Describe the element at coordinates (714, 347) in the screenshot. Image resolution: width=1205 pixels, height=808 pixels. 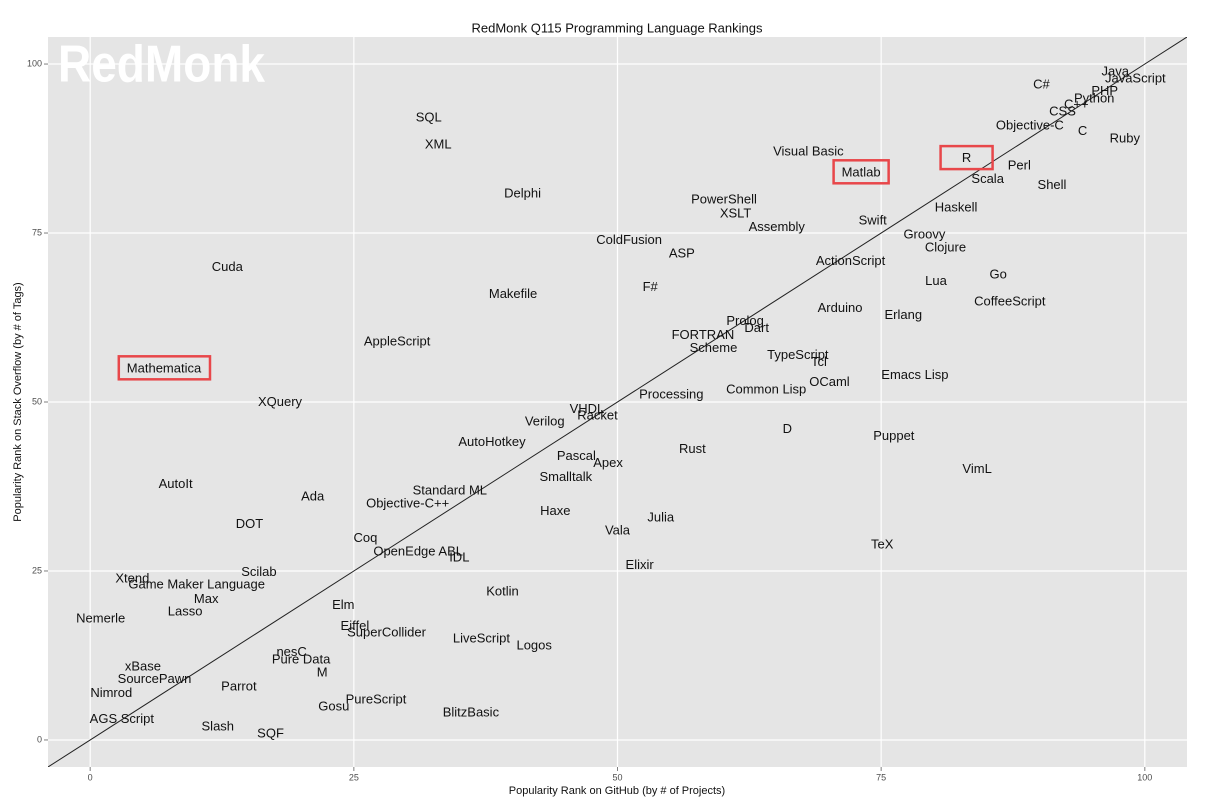
I see `language-label: Scheme` at that location.